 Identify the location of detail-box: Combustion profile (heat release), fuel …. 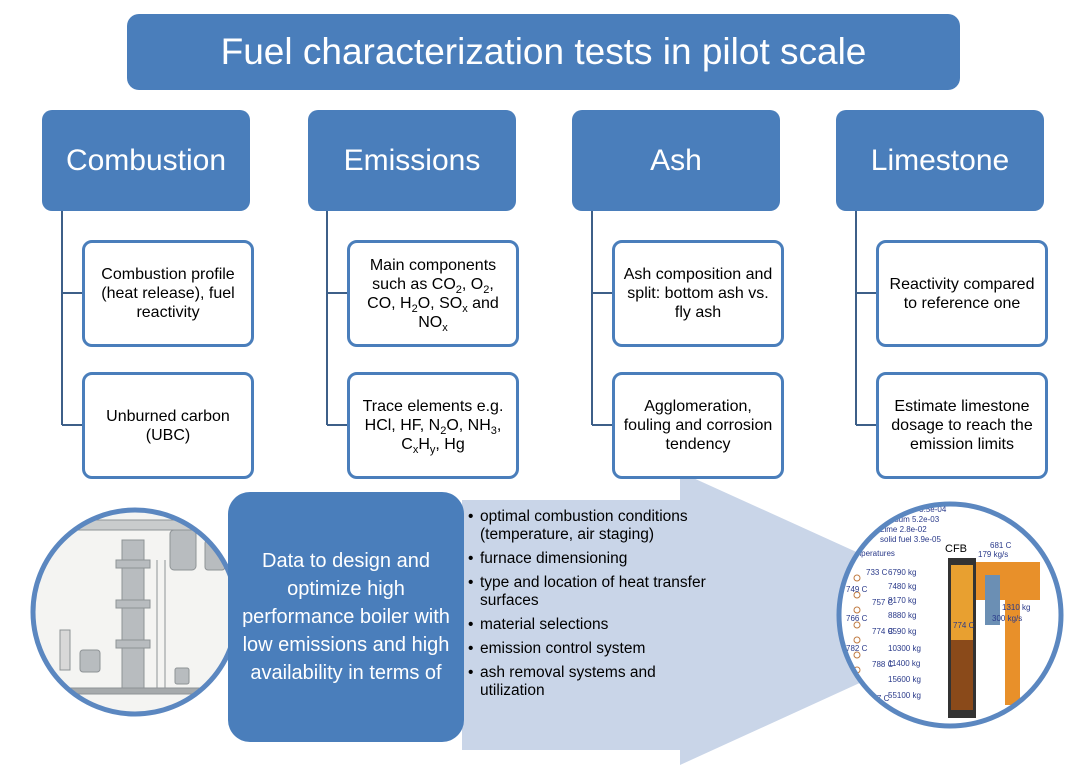
(168, 293).